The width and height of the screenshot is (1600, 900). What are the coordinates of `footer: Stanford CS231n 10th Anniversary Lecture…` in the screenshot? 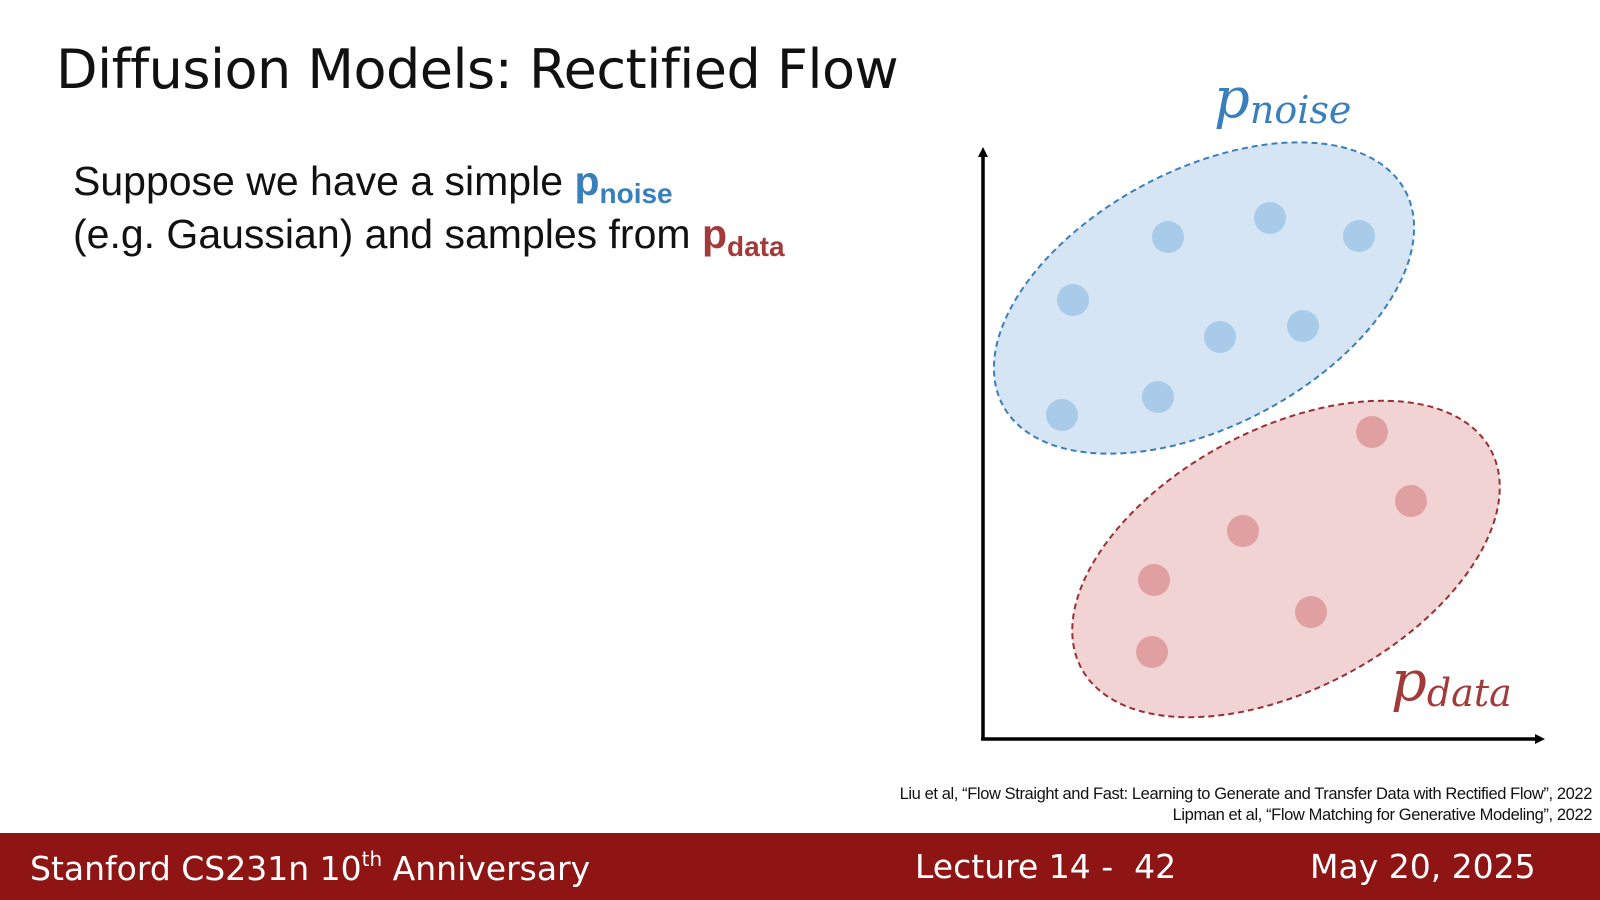 It's located at (800, 866).